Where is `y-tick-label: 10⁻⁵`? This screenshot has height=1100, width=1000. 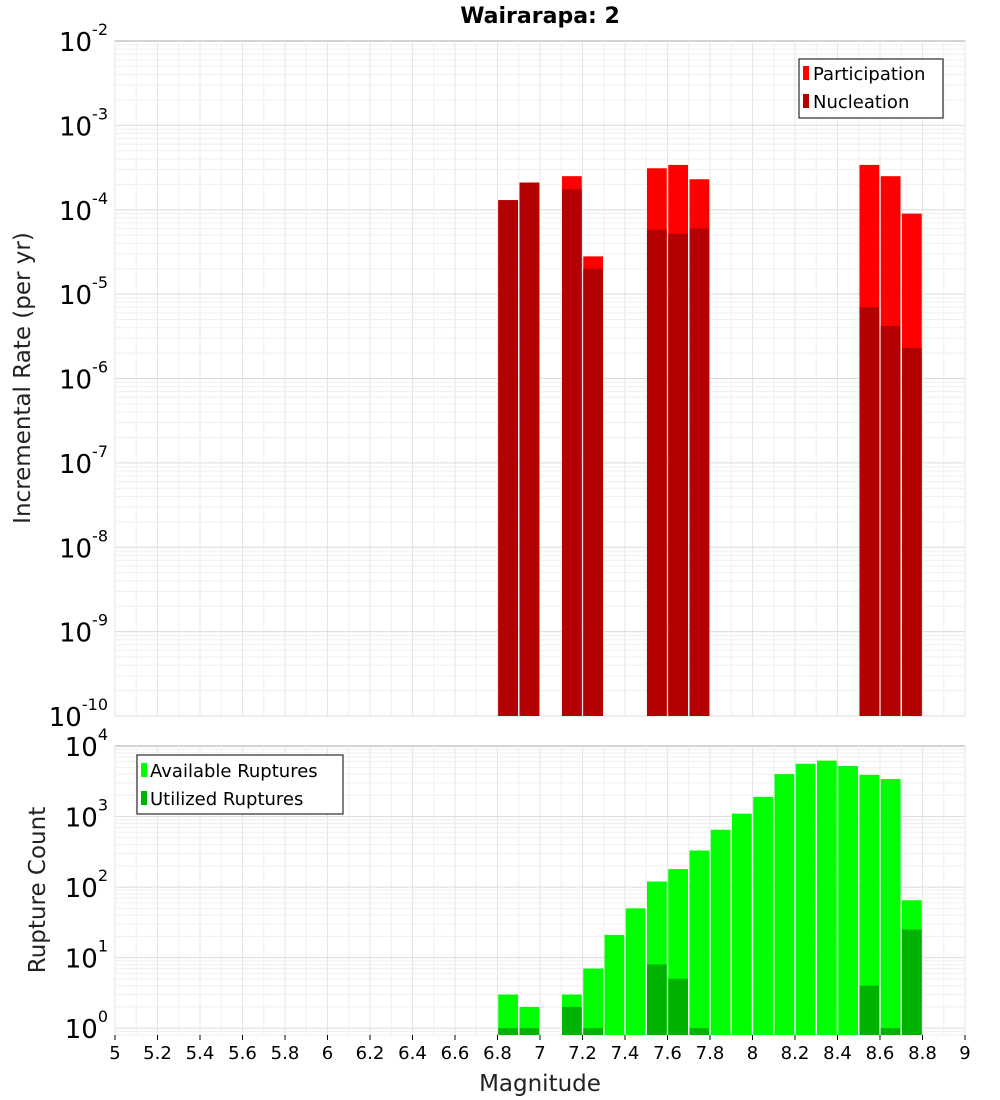
y-tick-label: 10⁻⁵ is located at coordinates (83, 292).